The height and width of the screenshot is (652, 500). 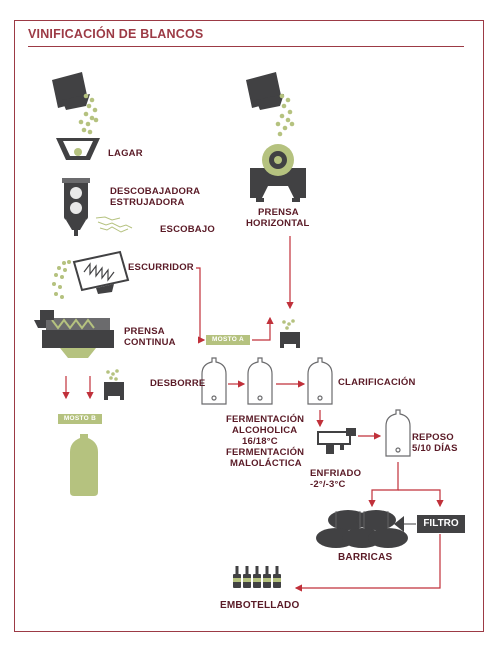 I want to click on label-prensa-horizontal-1: PRENSA, so click(x=278, y=212).